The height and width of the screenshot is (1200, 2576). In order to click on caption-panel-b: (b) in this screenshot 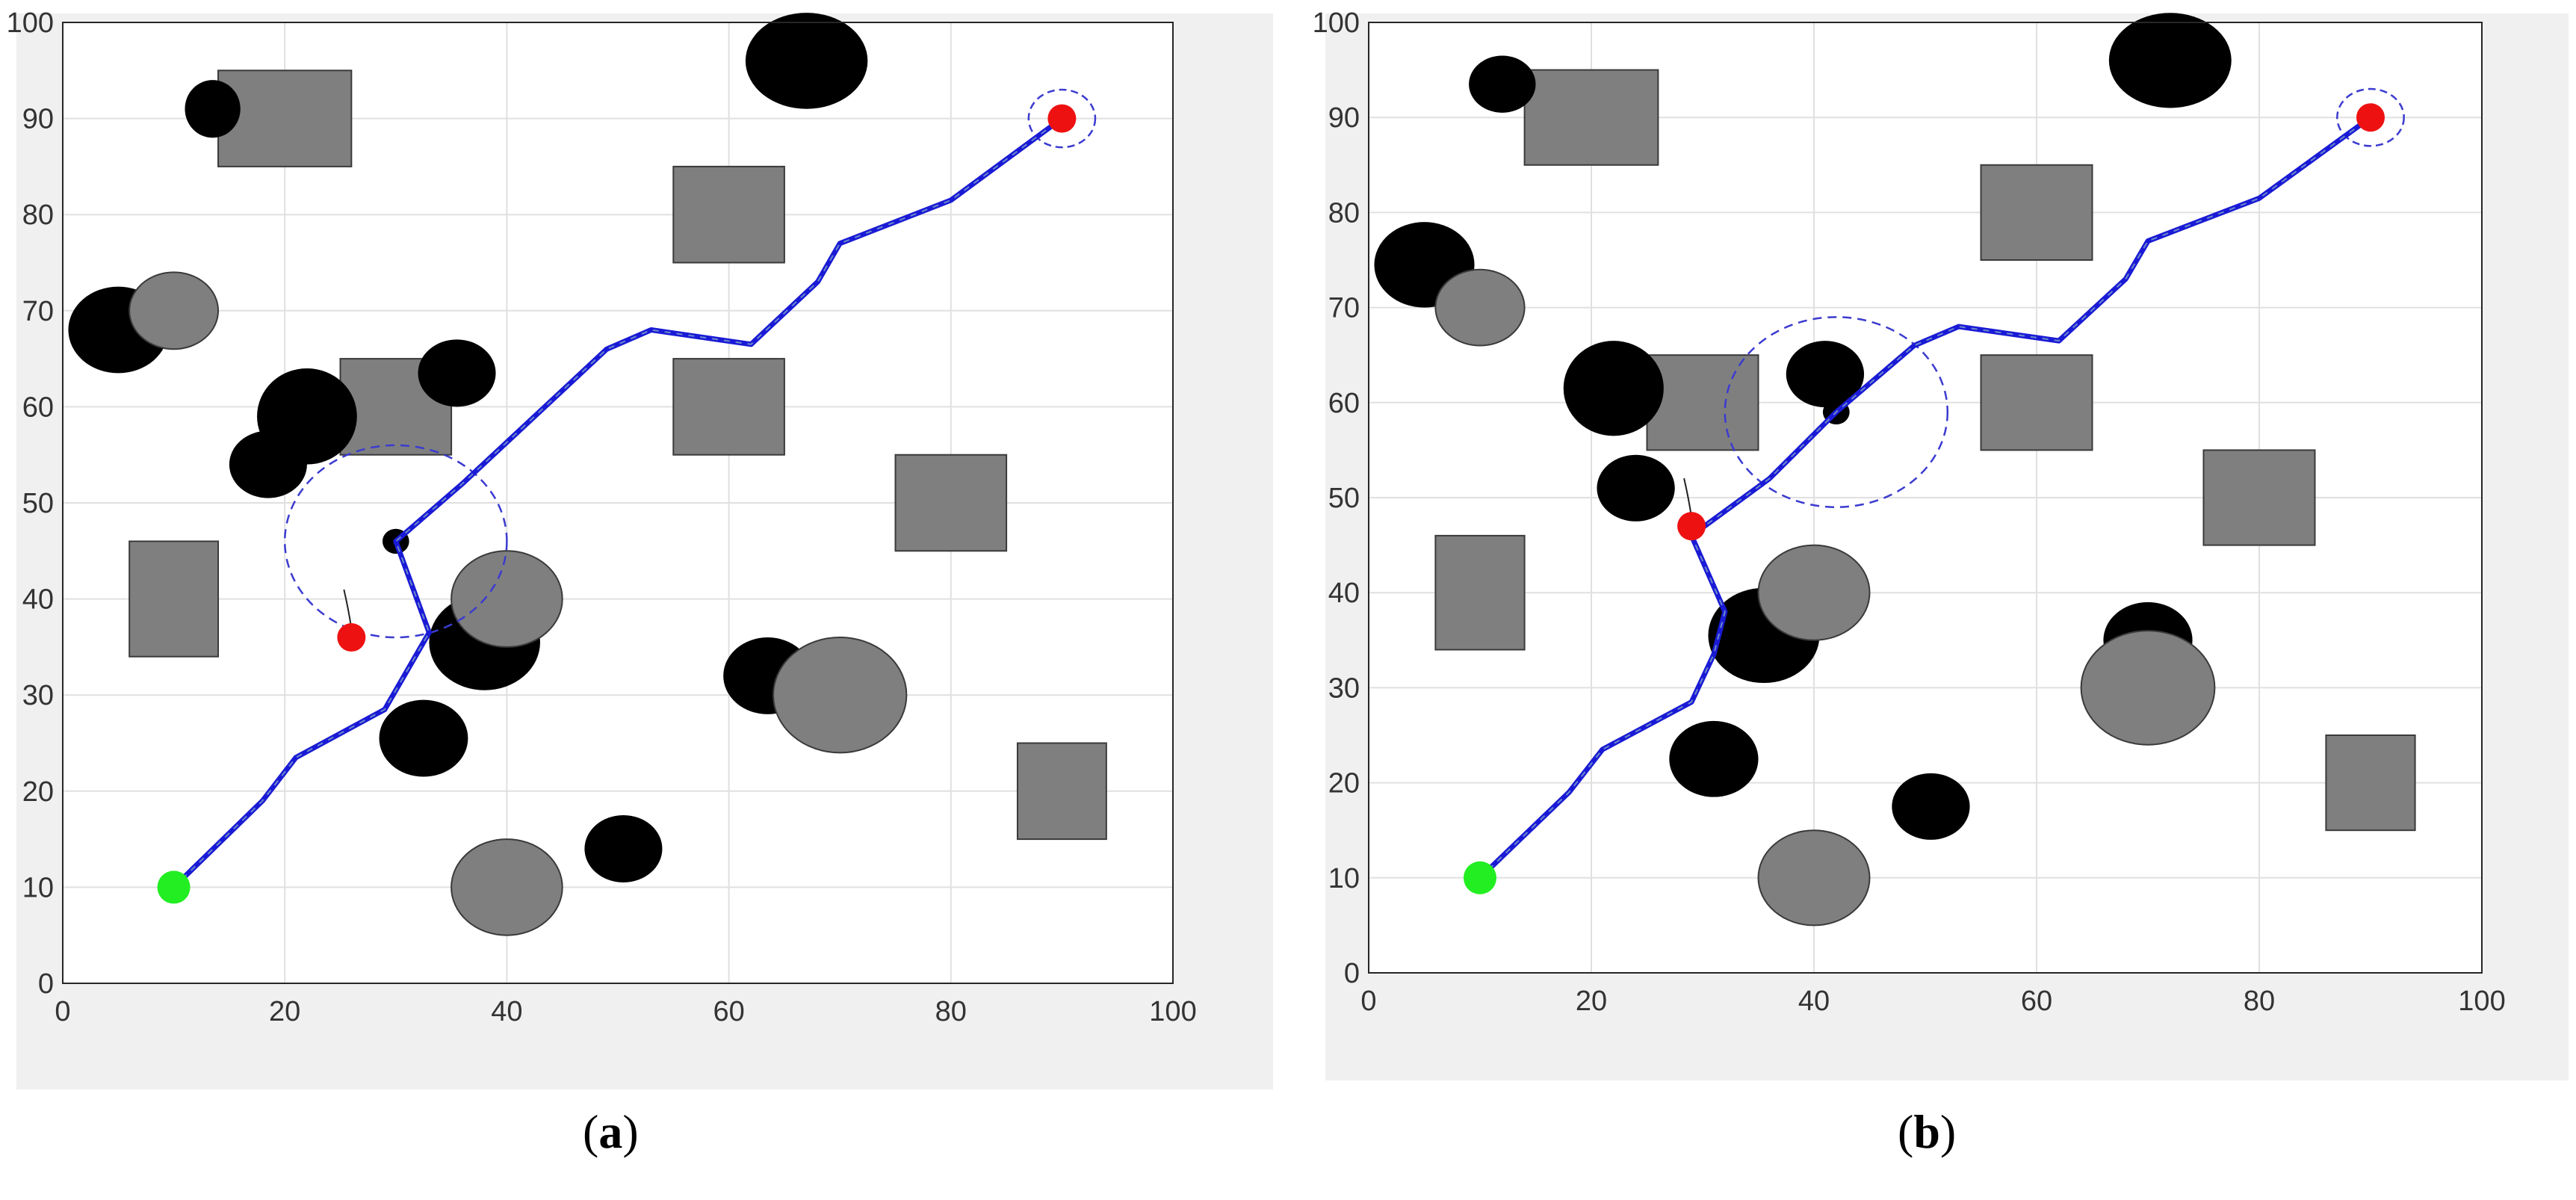, I will do `click(1927, 1131)`.